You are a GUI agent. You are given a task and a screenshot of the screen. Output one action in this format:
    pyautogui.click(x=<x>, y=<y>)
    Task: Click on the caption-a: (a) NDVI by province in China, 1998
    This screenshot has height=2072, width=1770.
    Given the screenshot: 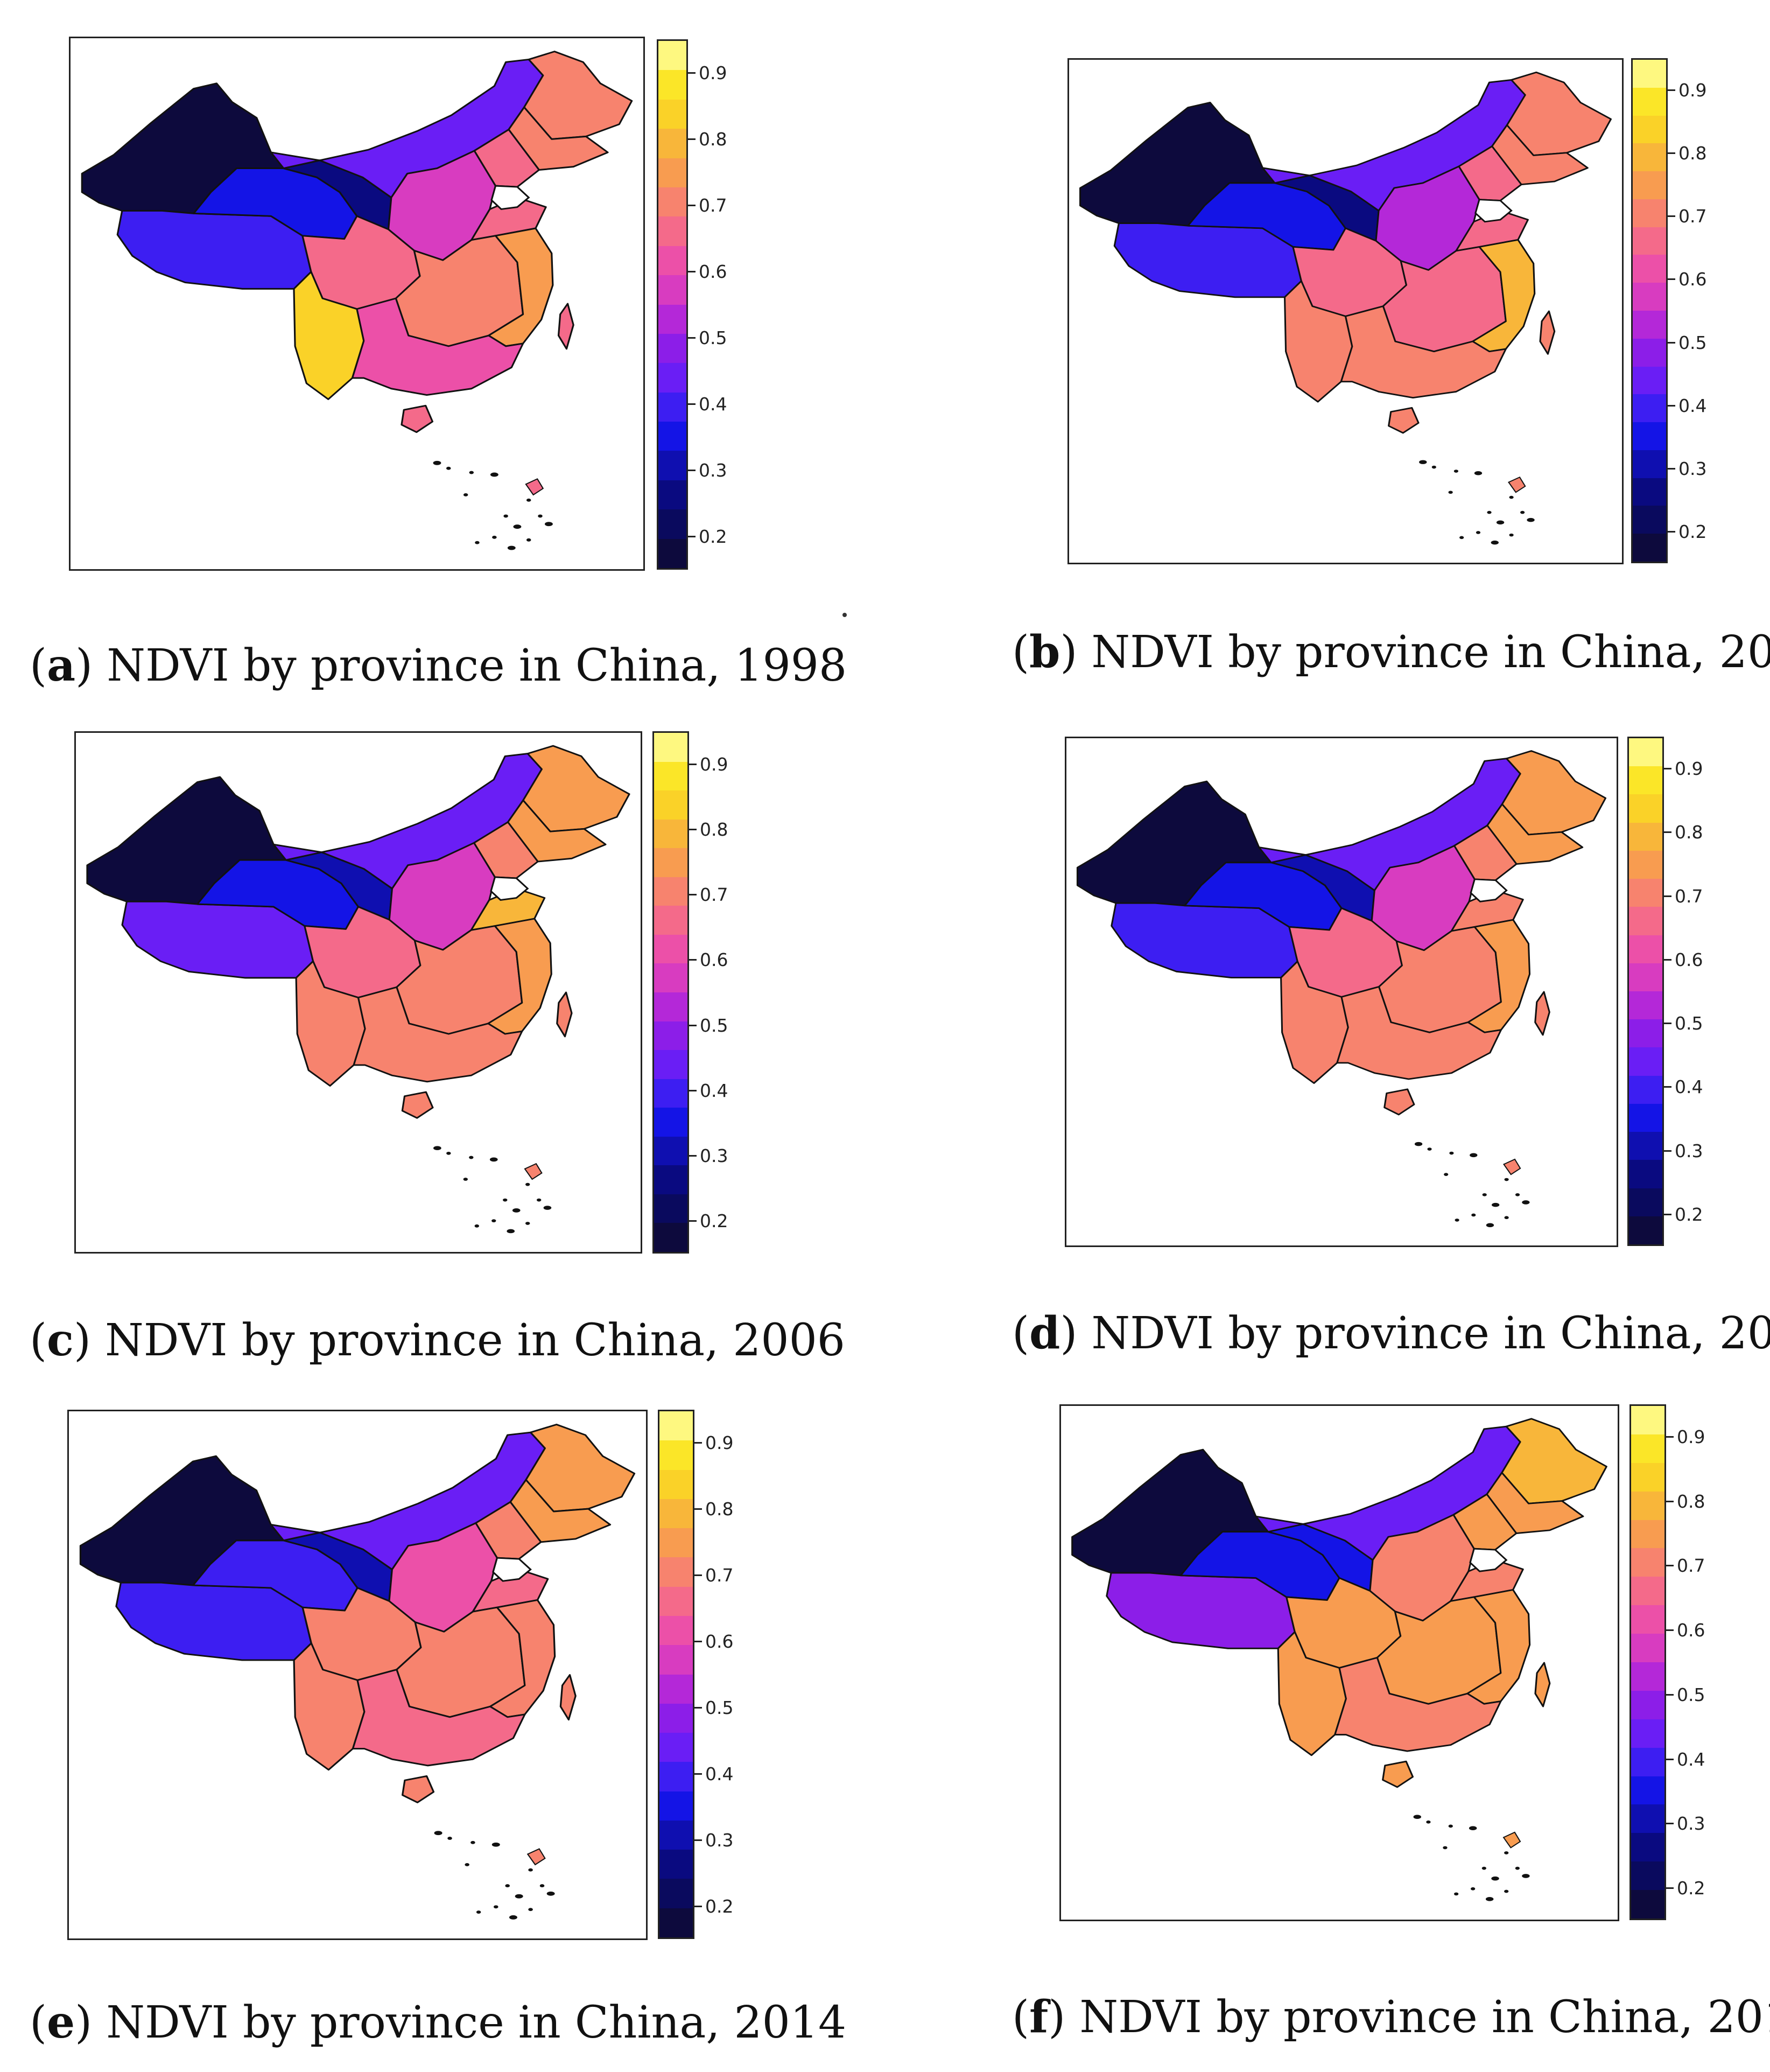 What is the action you would take?
    pyautogui.click(x=438, y=665)
    